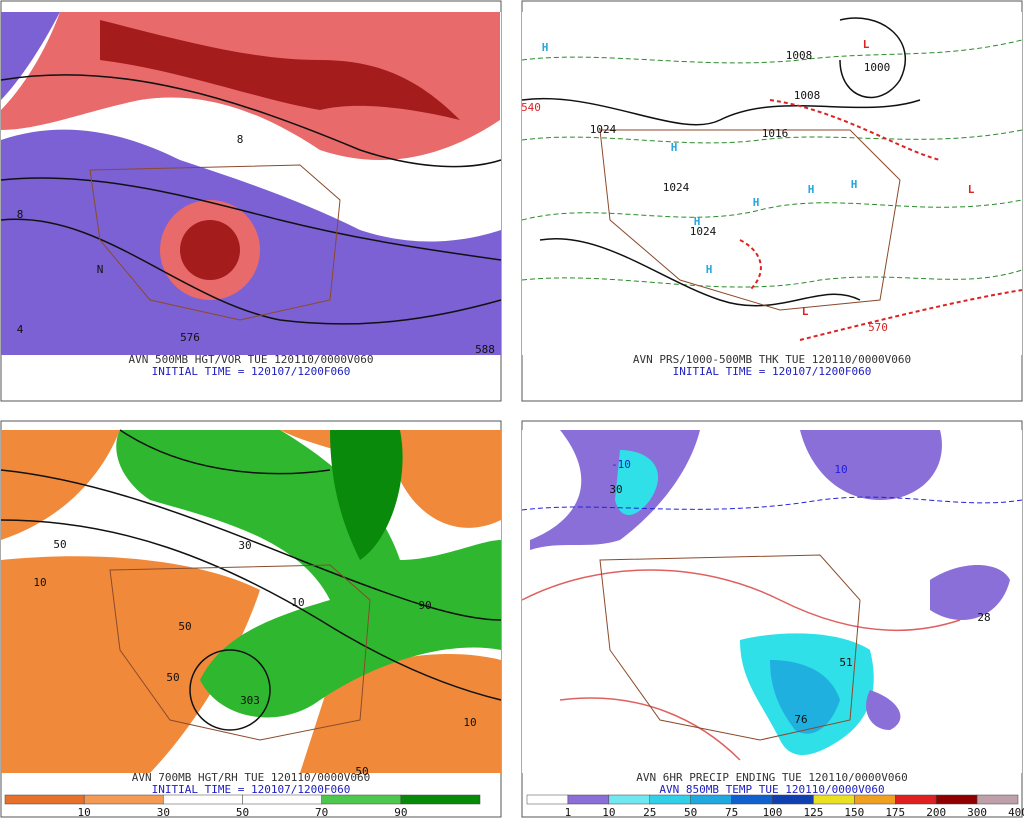 The height and width of the screenshot is (823, 1024). What do you see at coordinates (100, 269) in the screenshot?
I see `map-label: N` at bounding box center [100, 269].